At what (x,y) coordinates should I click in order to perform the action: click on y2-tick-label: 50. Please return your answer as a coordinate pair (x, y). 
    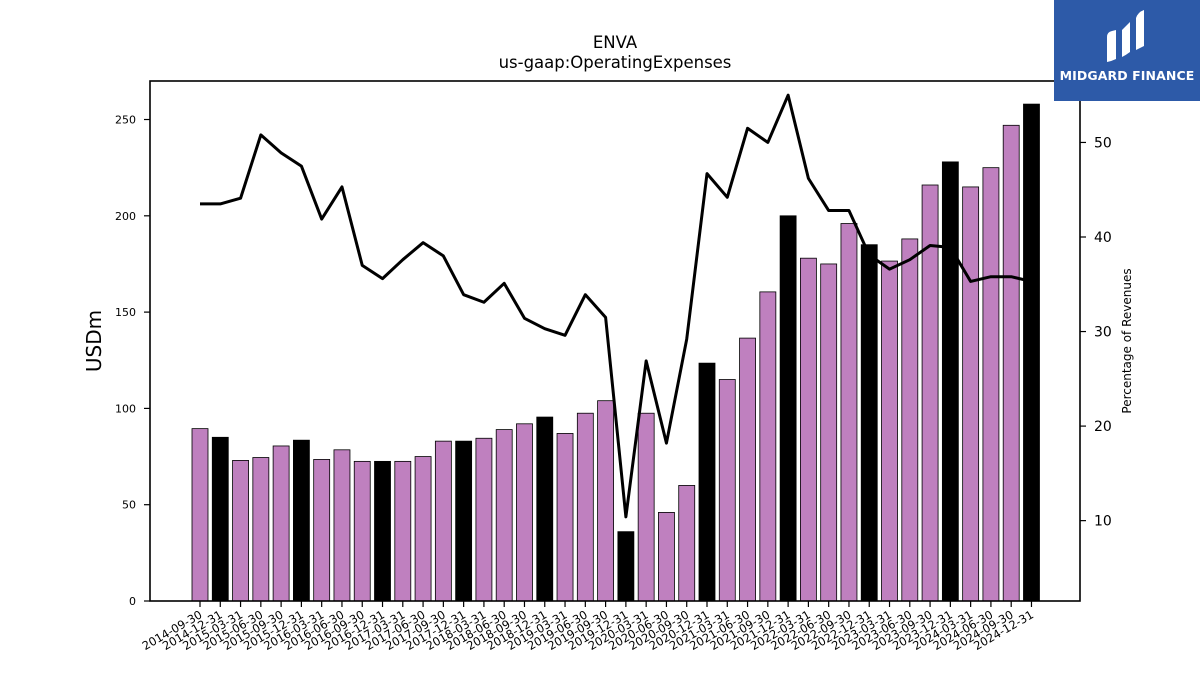
    Looking at the image, I should click on (1103, 143).